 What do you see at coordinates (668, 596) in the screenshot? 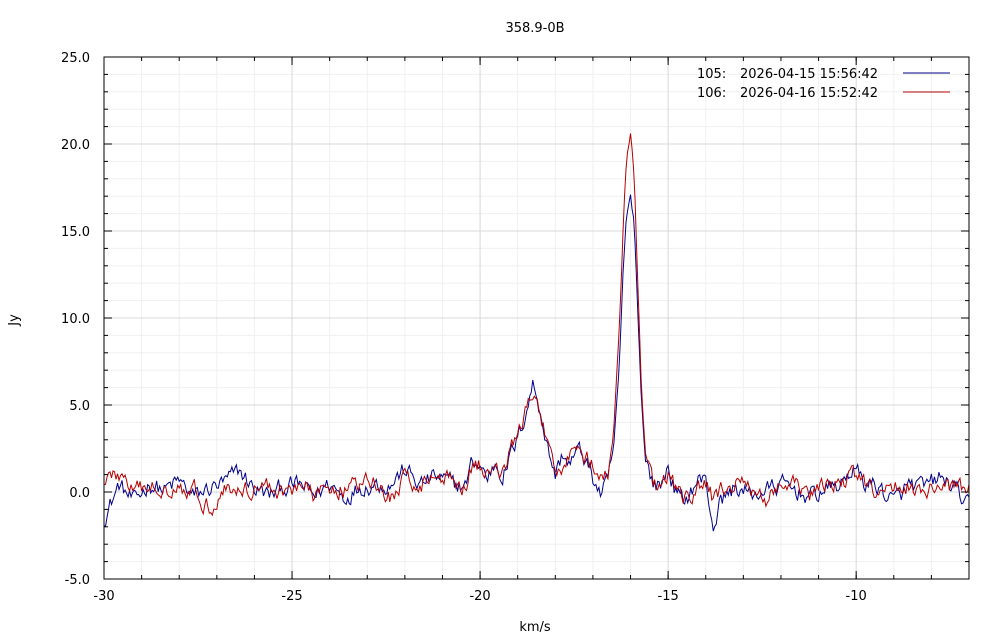
I see `x-tick-label: -15` at bounding box center [668, 596].